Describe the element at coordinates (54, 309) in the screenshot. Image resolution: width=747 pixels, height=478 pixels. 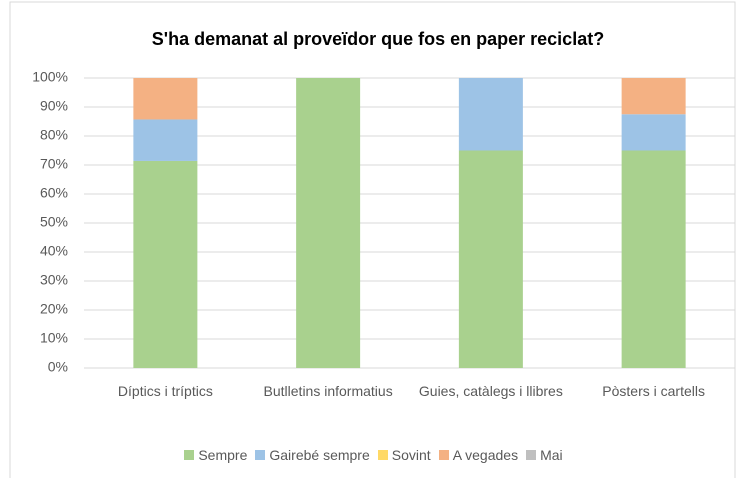
I see `y-tick-label: 20%` at that location.